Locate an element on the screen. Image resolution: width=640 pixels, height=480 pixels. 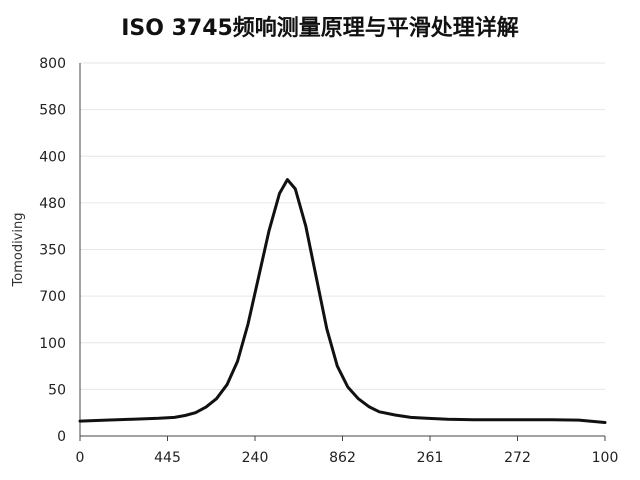
x-tick-label: 100 is located at coordinates (605, 458).